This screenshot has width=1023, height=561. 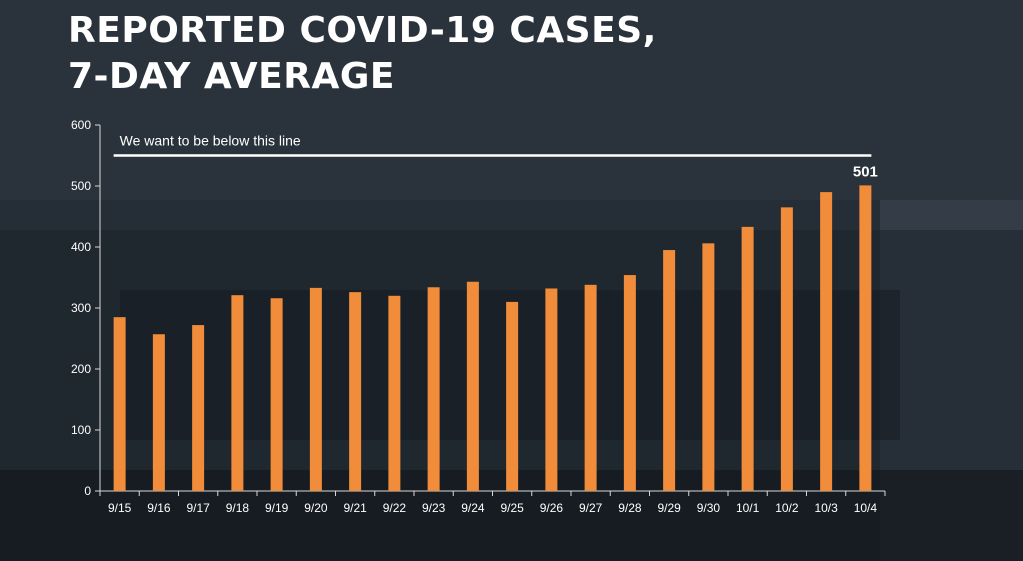 I want to click on bar-10/4, so click(x=865, y=338).